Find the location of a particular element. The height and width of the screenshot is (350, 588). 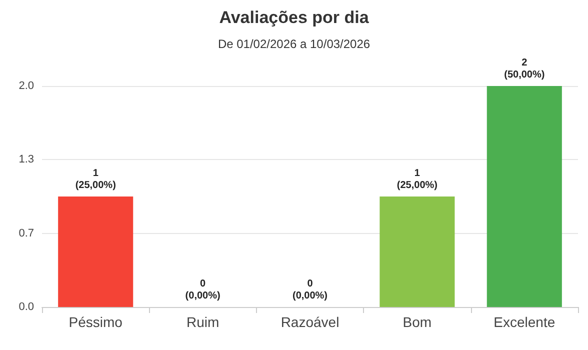

y-tick-label: 0.0 is located at coordinates (26, 307).